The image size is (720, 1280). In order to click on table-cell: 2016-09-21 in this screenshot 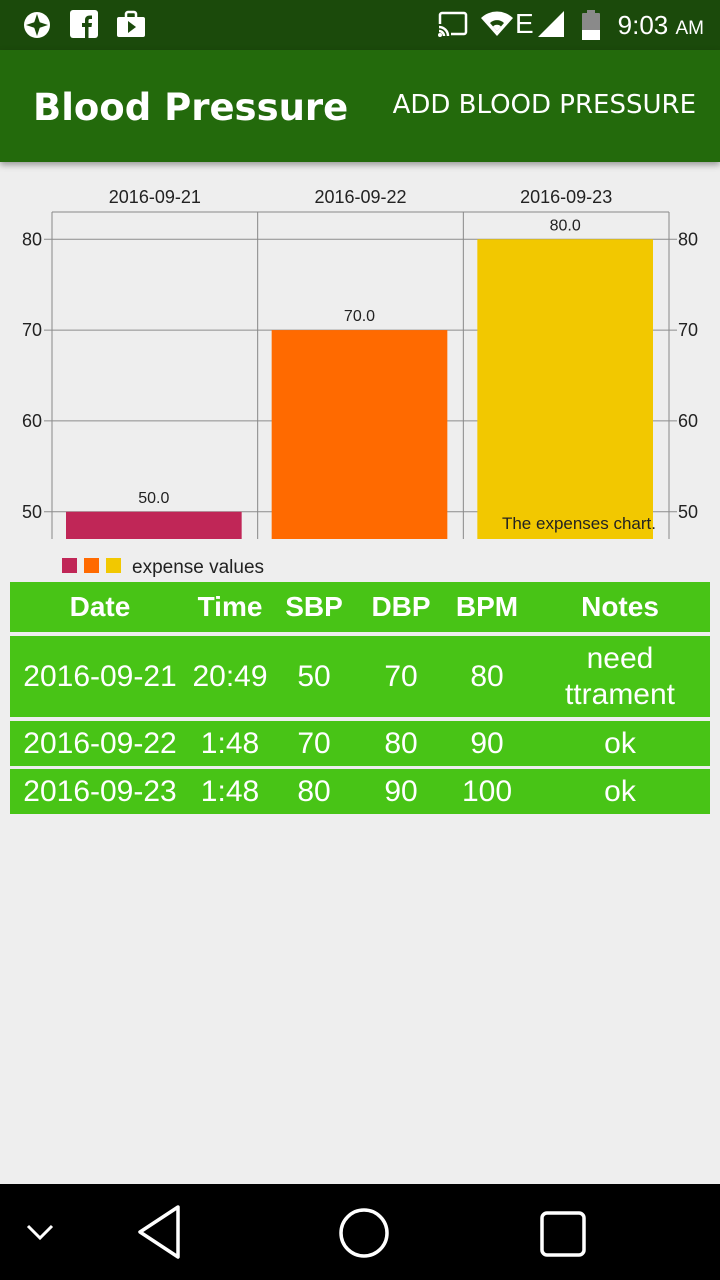, I will do `click(100, 676)`.